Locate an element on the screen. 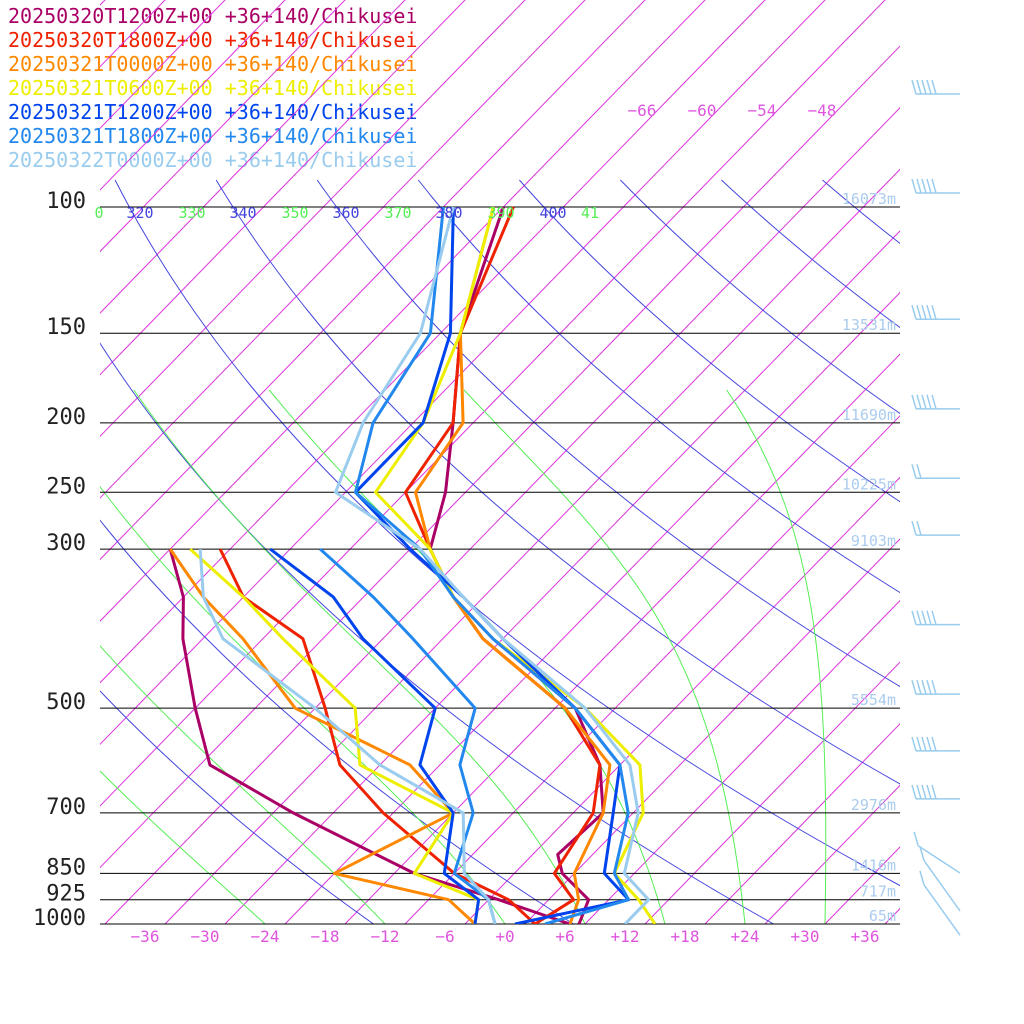 This screenshot has height=1024, width=1024. legend-entry: 20250321T0600Z+00 +36+140/Chikusei is located at coordinates (213, 88).